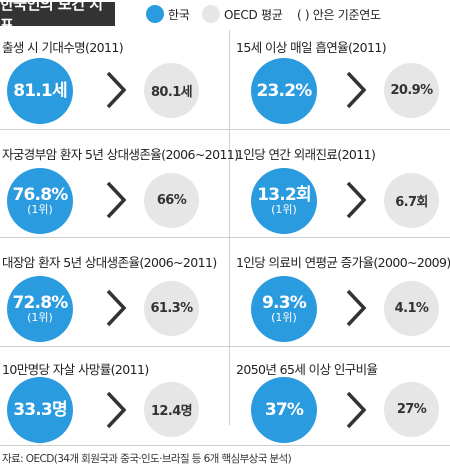  Describe the element at coordinates (253, 15) in the screenshot. I see `oecd-legend-label: OECD 평균` at that location.